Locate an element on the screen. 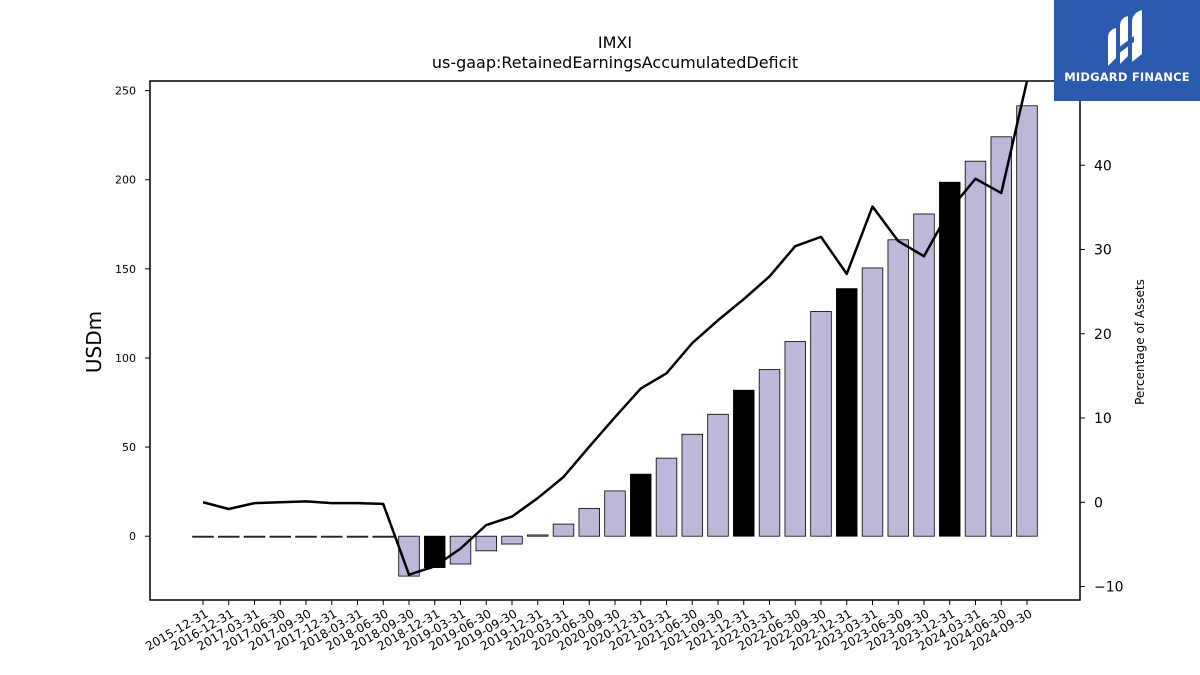  y-left-tick-label: 100 is located at coordinates (125, 358).